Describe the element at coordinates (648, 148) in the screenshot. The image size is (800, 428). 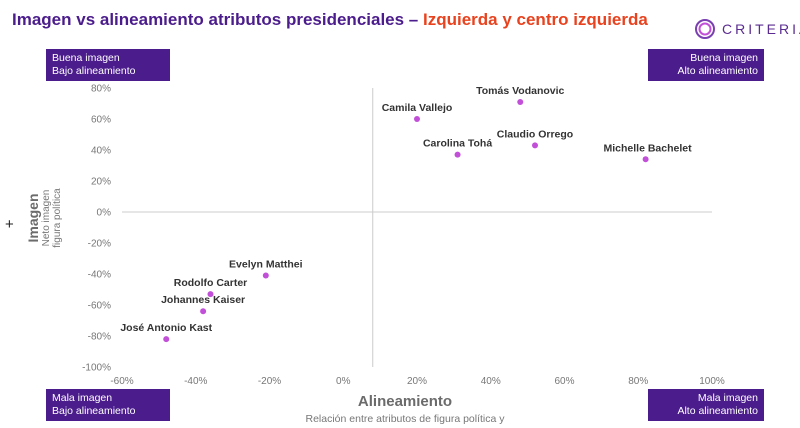
I see `point-label: Michelle Bachelet` at that location.